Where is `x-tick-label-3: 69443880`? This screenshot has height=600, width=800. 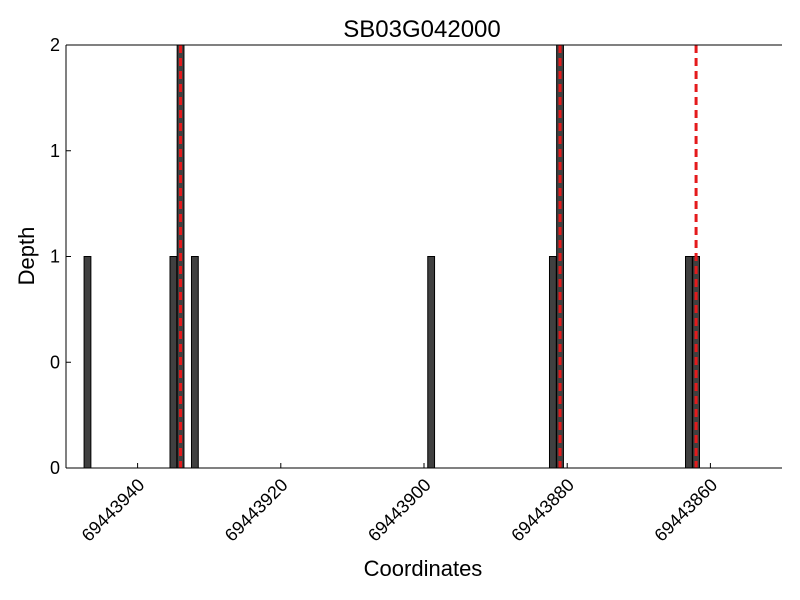 x-tick-label-3: 69443880 is located at coordinates (542, 510).